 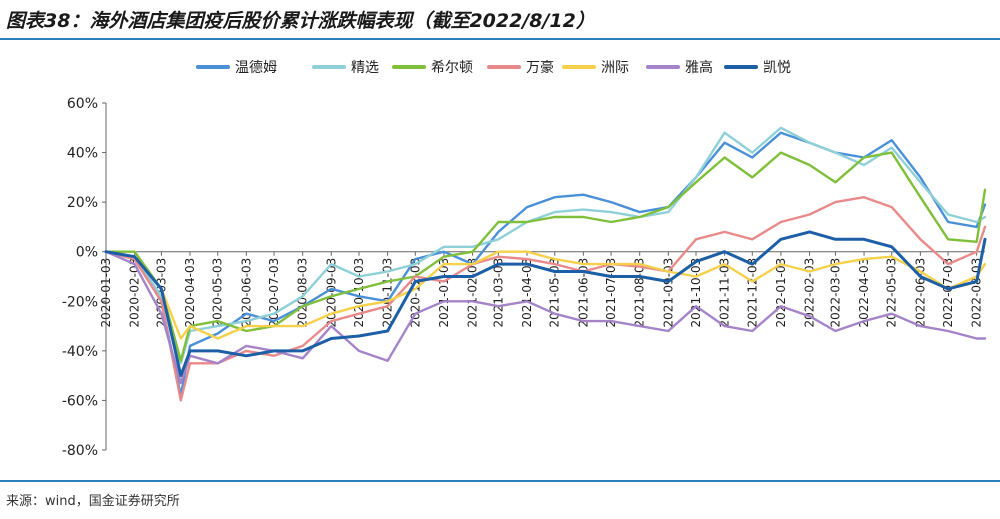 I want to click on legend-item: 凯悦, so click(x=757, y=67).